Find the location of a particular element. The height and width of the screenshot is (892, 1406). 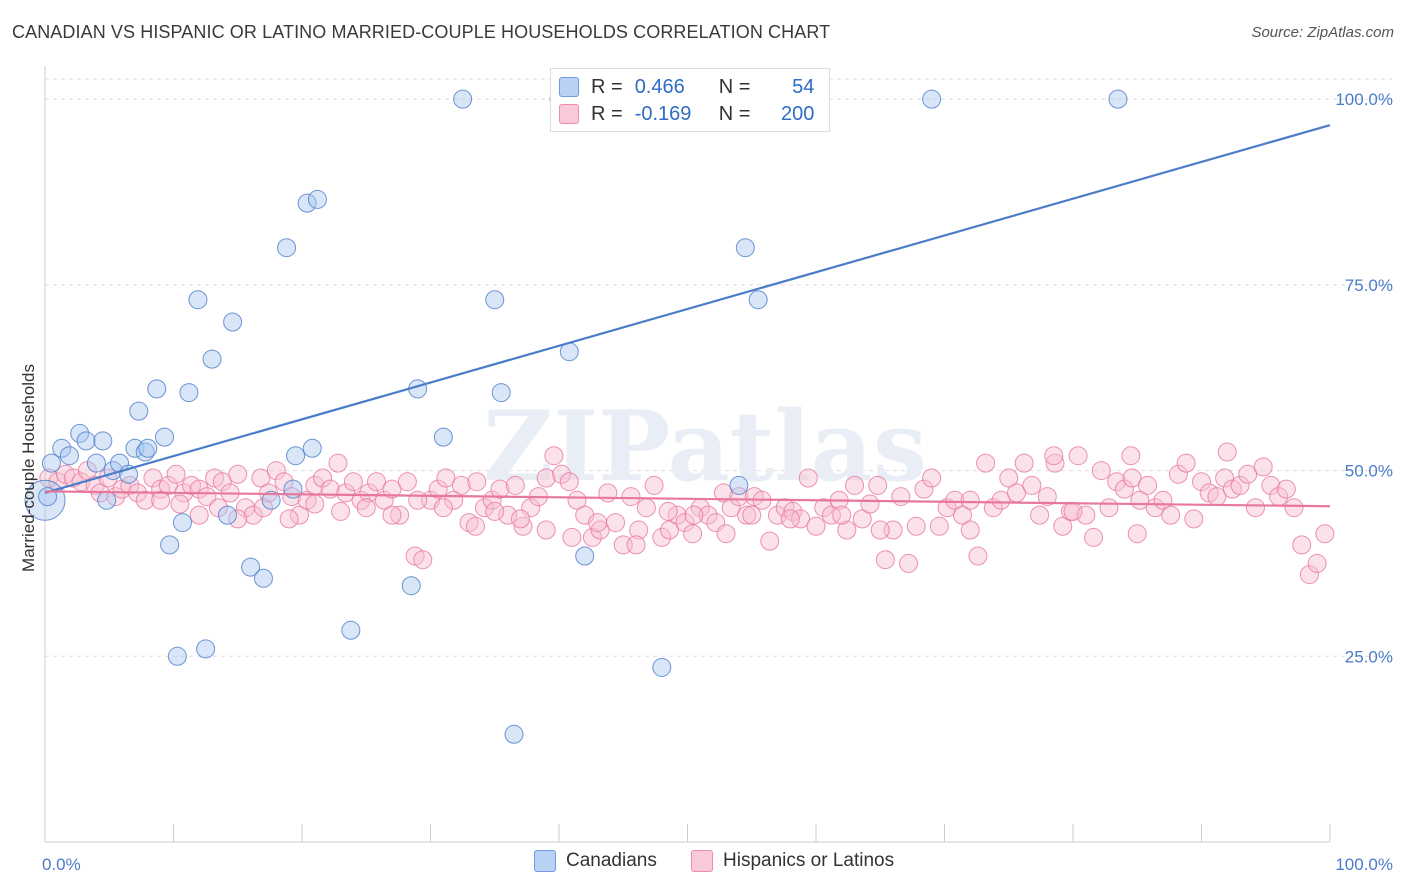

y-tick-label: 75.0% is located at coordinates (1369, 285).